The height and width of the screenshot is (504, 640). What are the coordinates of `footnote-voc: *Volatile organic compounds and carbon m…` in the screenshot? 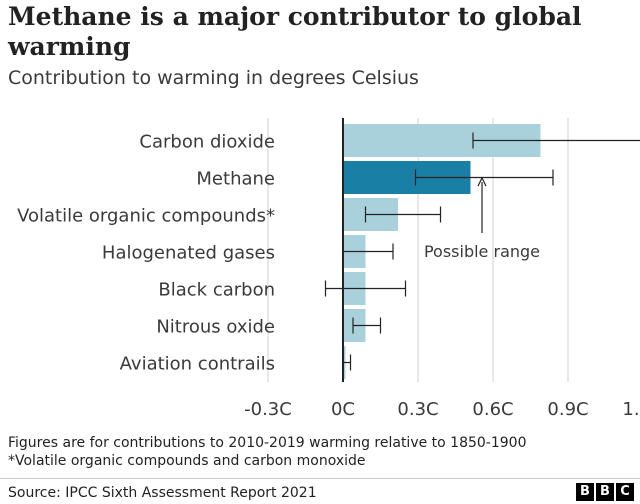 It's located at (187, 461).